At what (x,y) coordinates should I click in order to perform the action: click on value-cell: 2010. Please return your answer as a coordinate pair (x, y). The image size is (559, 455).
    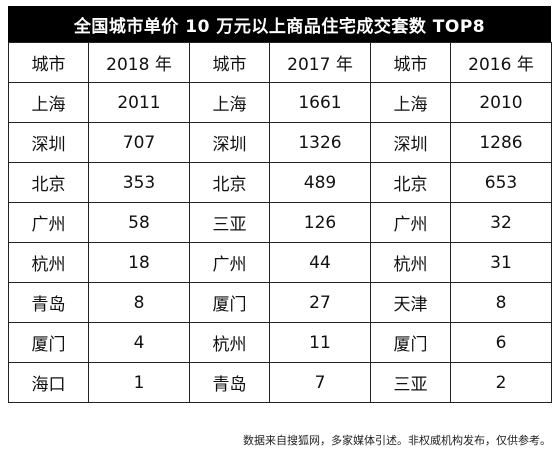
    Looking at the image, I should click on (501, 102).